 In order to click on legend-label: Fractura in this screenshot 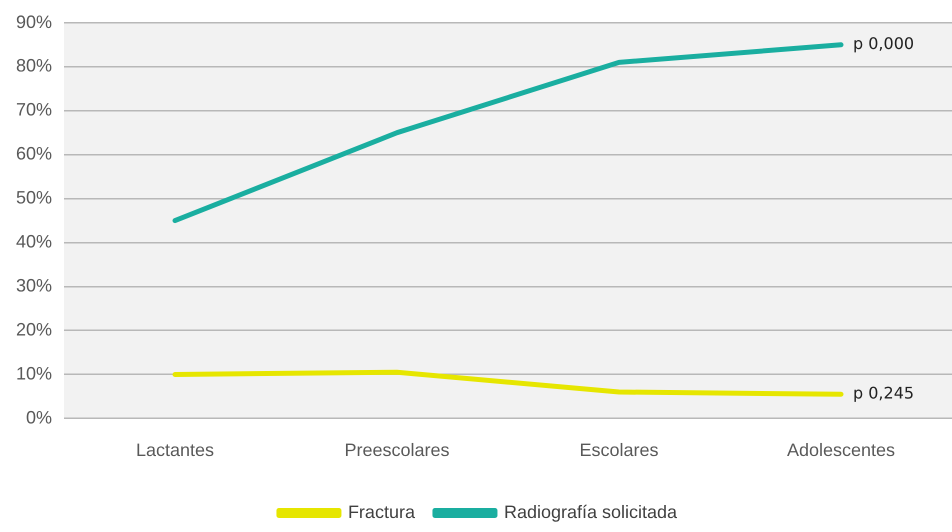, I will do `click(382, 512)`.